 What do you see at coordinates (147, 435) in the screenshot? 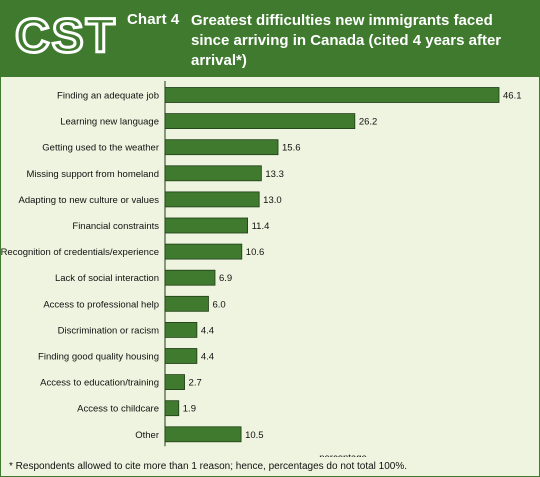
I see `category-label: Other` at bounding box center [147, 435].